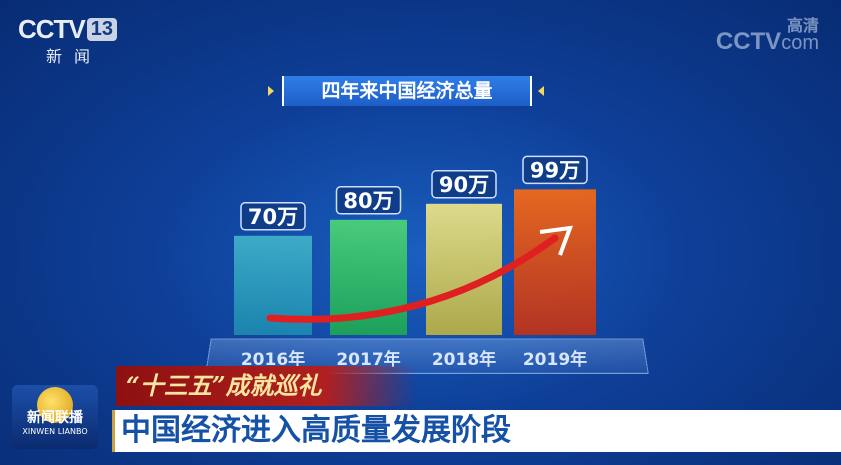  What do you see at coordinates (464, 359) in the screenshot?
I see `x-tick-label: 2018年` at bounding box center [464, 359].